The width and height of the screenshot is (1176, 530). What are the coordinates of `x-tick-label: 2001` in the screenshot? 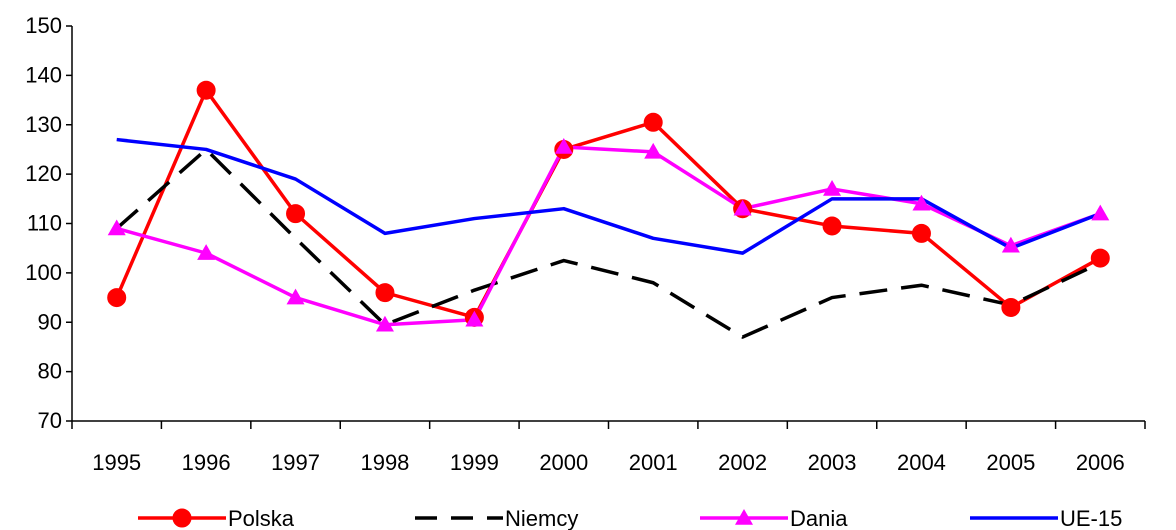 It's located at (653, 462).